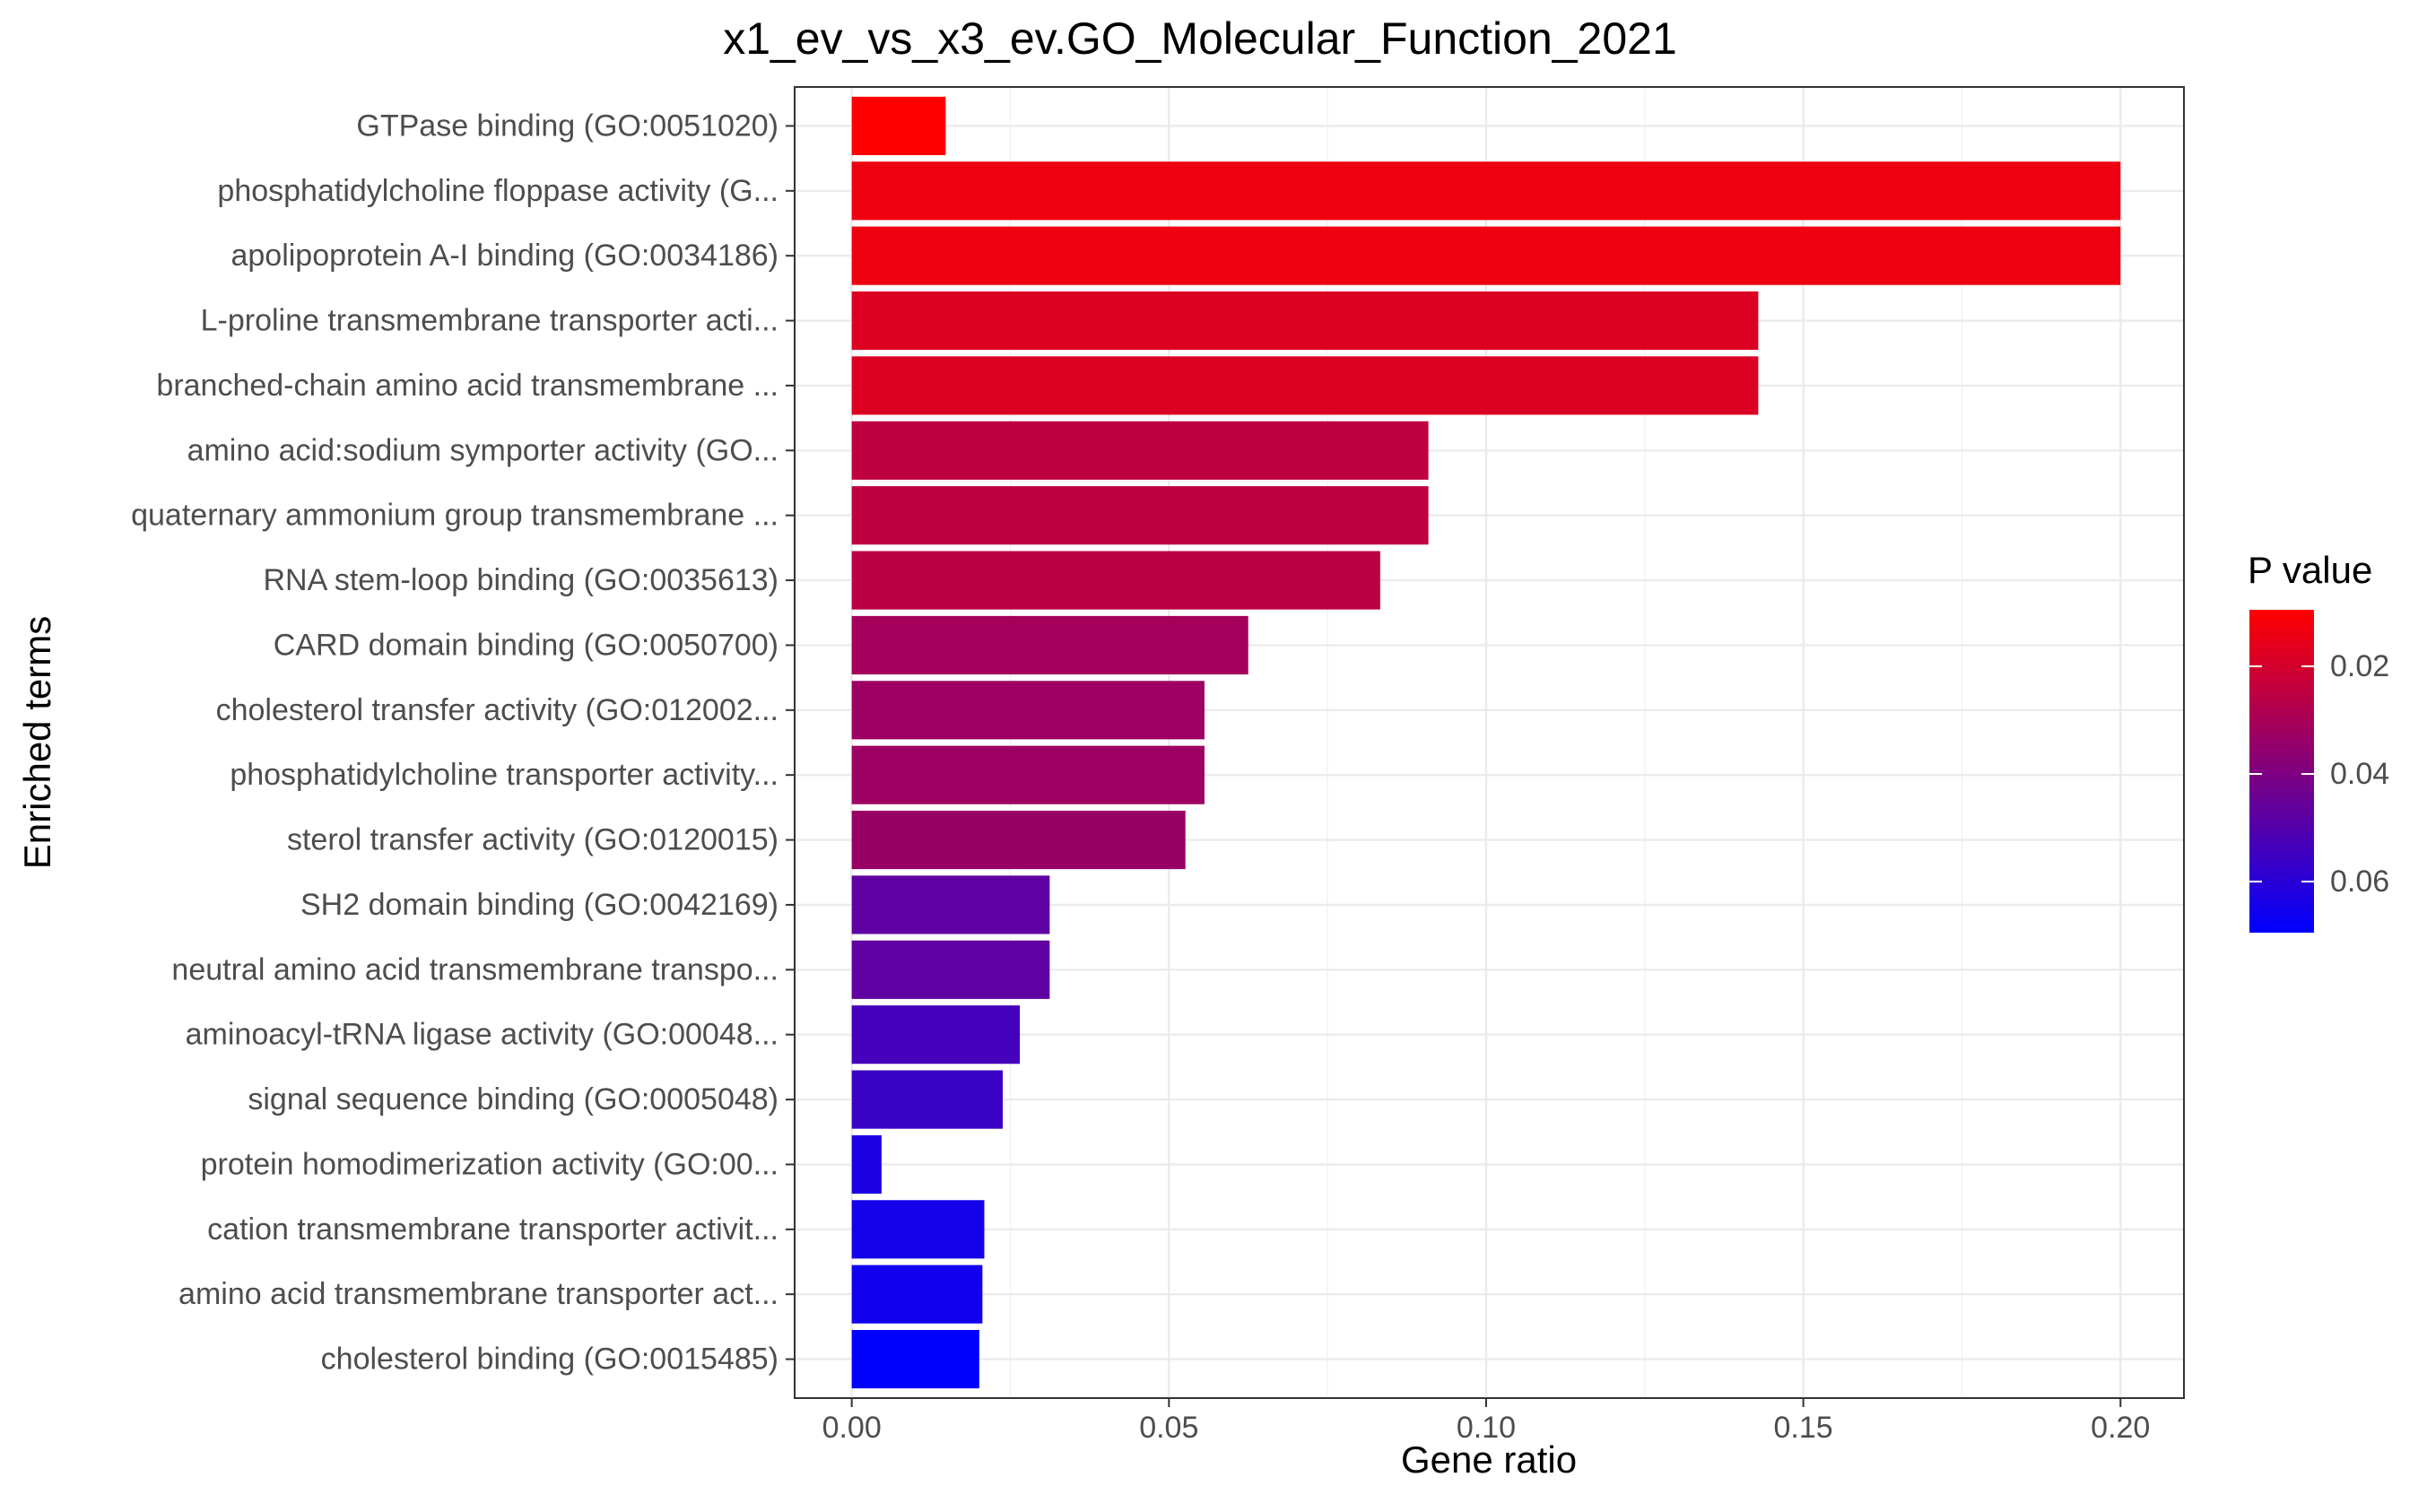  I want to click on x-axis-title: Gene ratio, so click(1489, 1460).